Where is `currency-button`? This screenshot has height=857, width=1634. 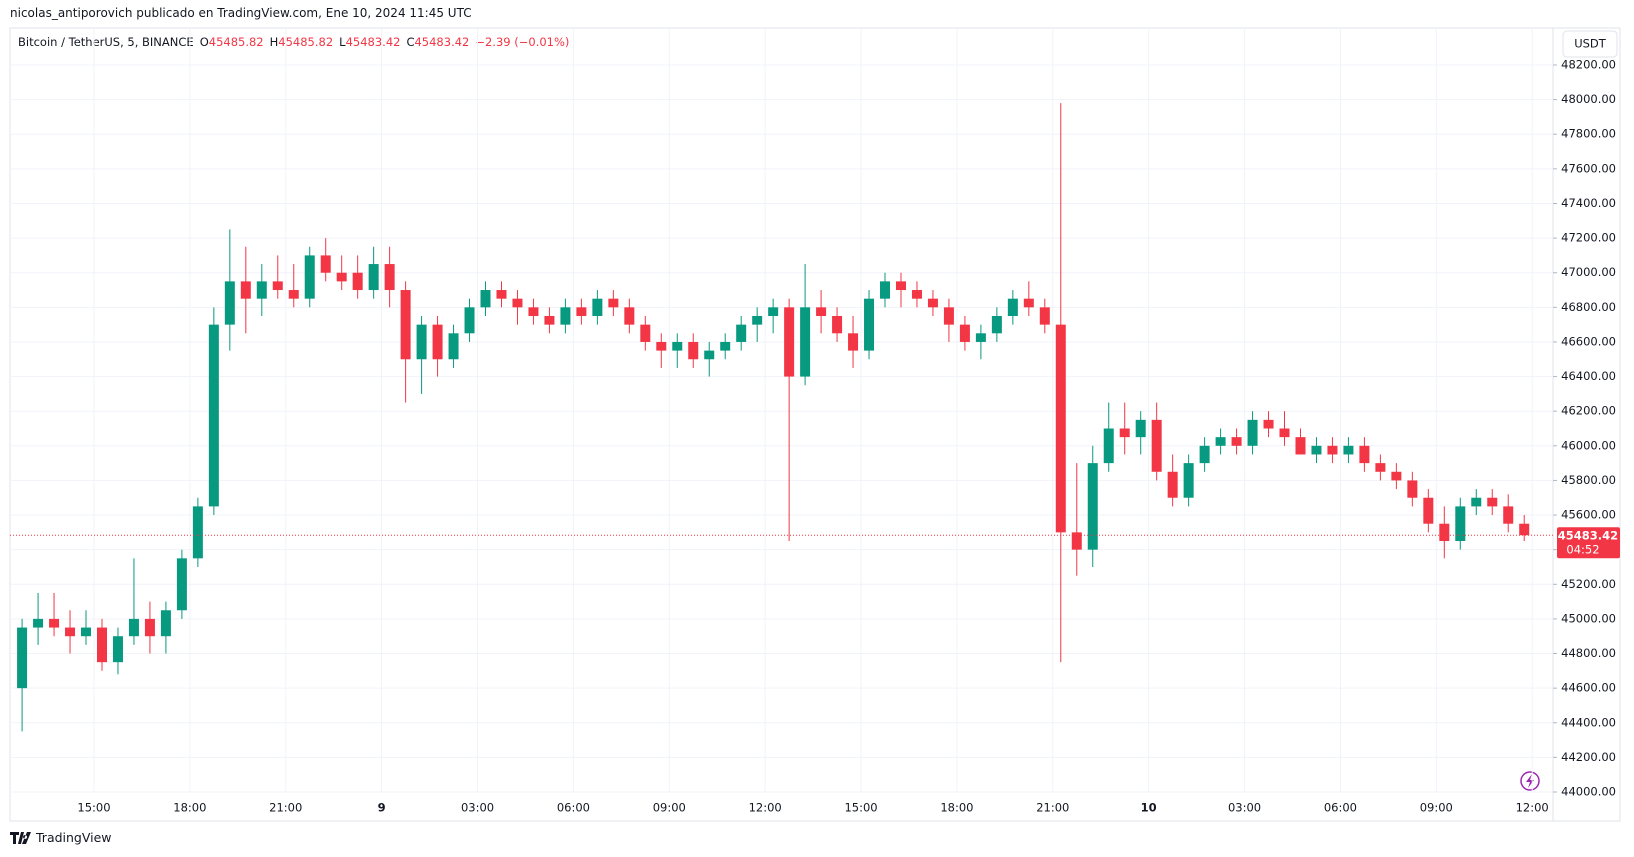 currency-button is located at coordinates (1590, 44).